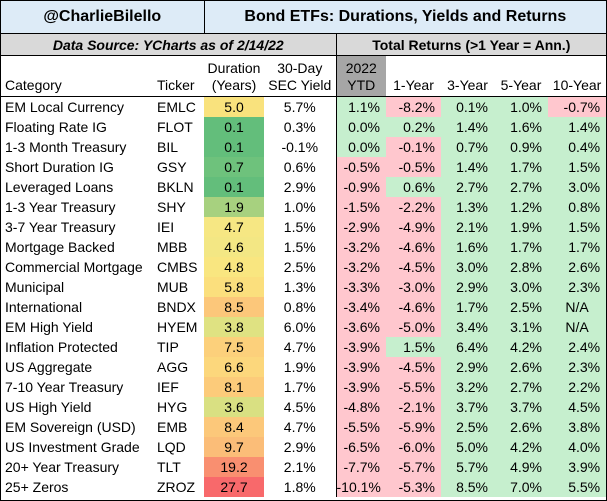 This screenshot has width=607, height=501. I want to click on return-cell-y1: -0.5%, so click(414, 167).